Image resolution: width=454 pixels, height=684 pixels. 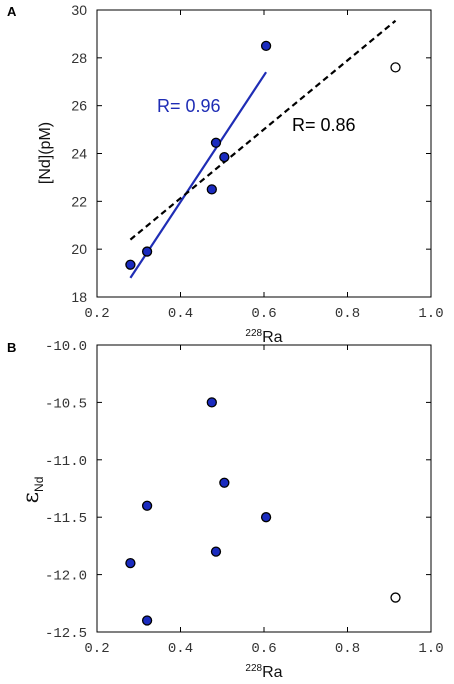 I want to click on panel-b-x-tick-label: 0.6, so click(x=263, y=649).